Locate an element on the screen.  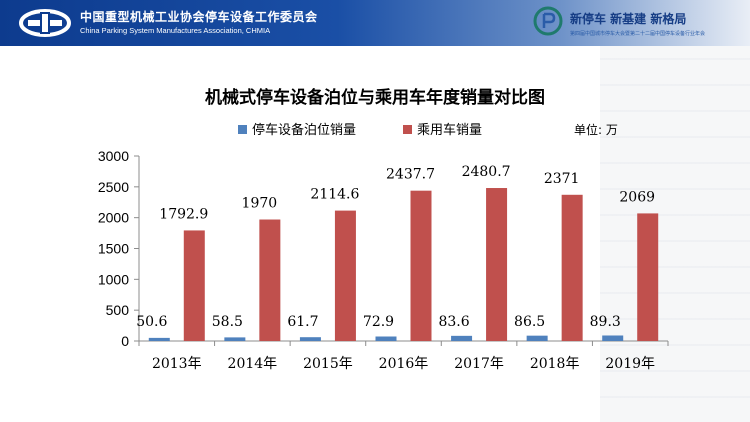
data-label-parking: 58.5 is located at coordinates (227, 322).